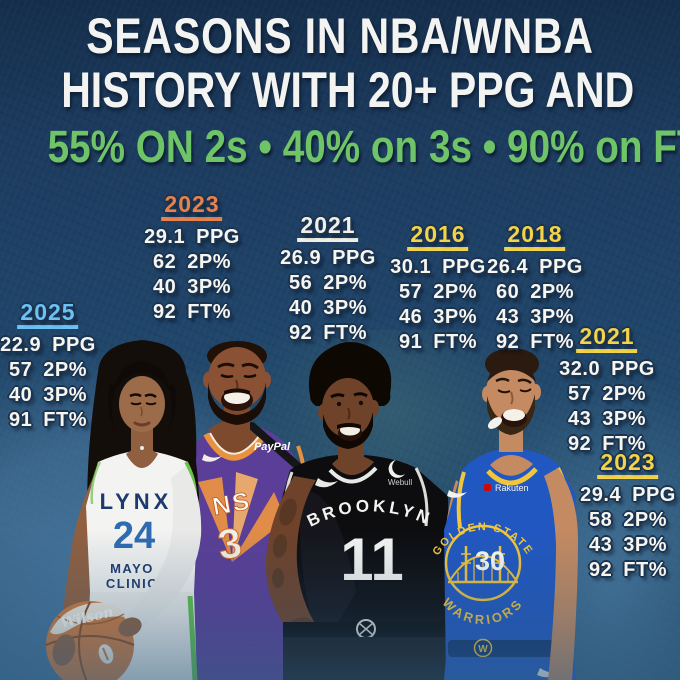  What do you see at coordinates (237, 397) in the screenshot?
I see `durant-smile` at bounding box center [237, 397].